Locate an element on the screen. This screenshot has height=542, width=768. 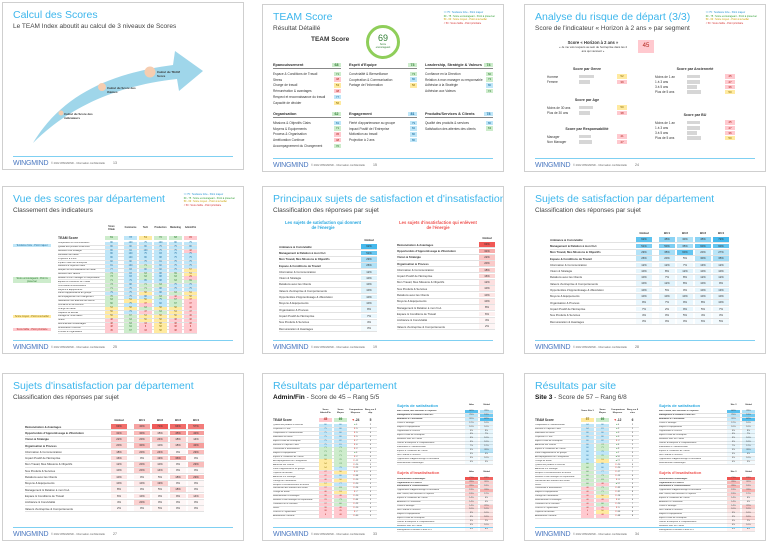
percent-cell: 26% is located at coordinates (644, 258).